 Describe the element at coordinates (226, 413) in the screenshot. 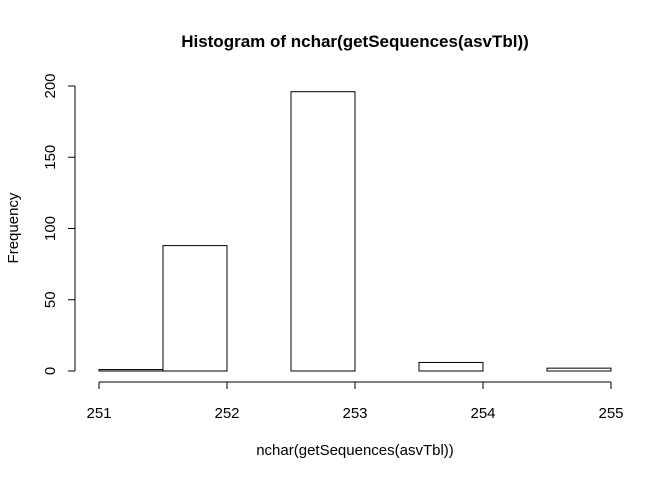

I see `x-tick-label-252: 252` at that location.